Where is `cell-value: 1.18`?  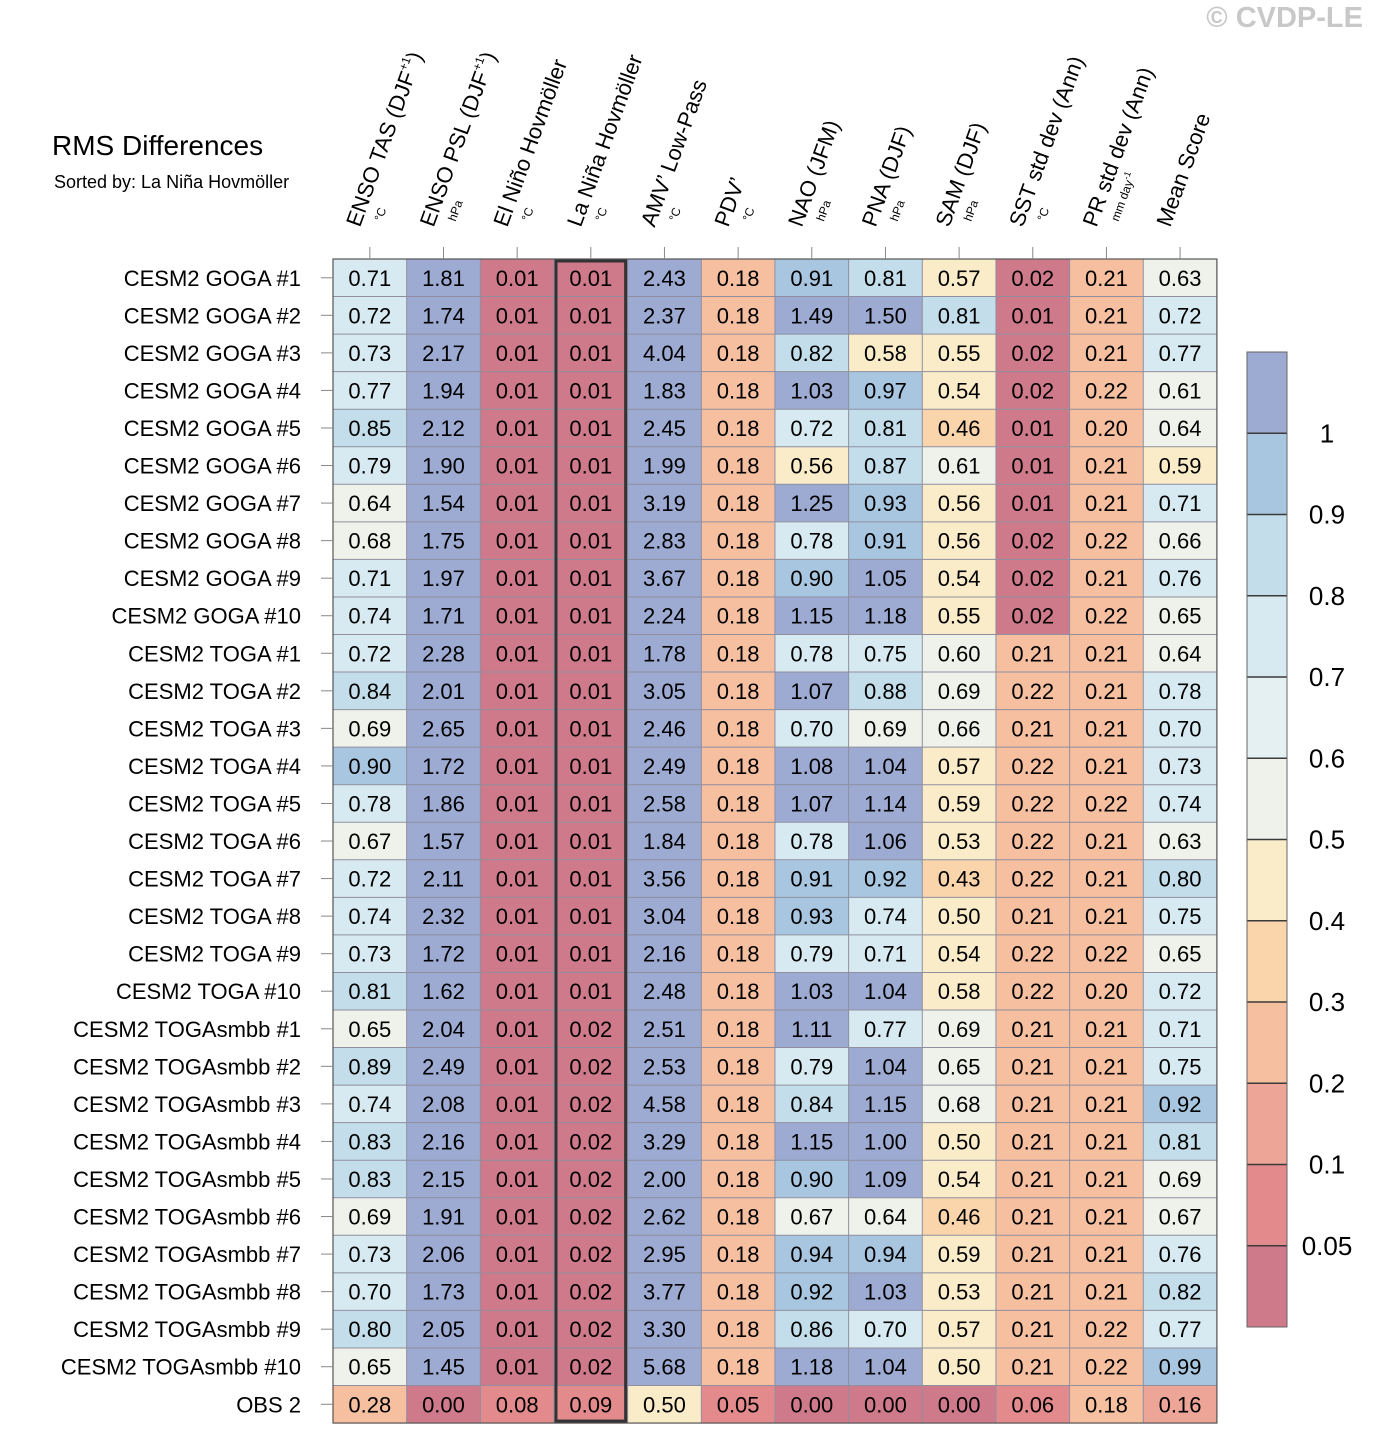
cell-value: 1.18 is located at coordinates (811, 1367).